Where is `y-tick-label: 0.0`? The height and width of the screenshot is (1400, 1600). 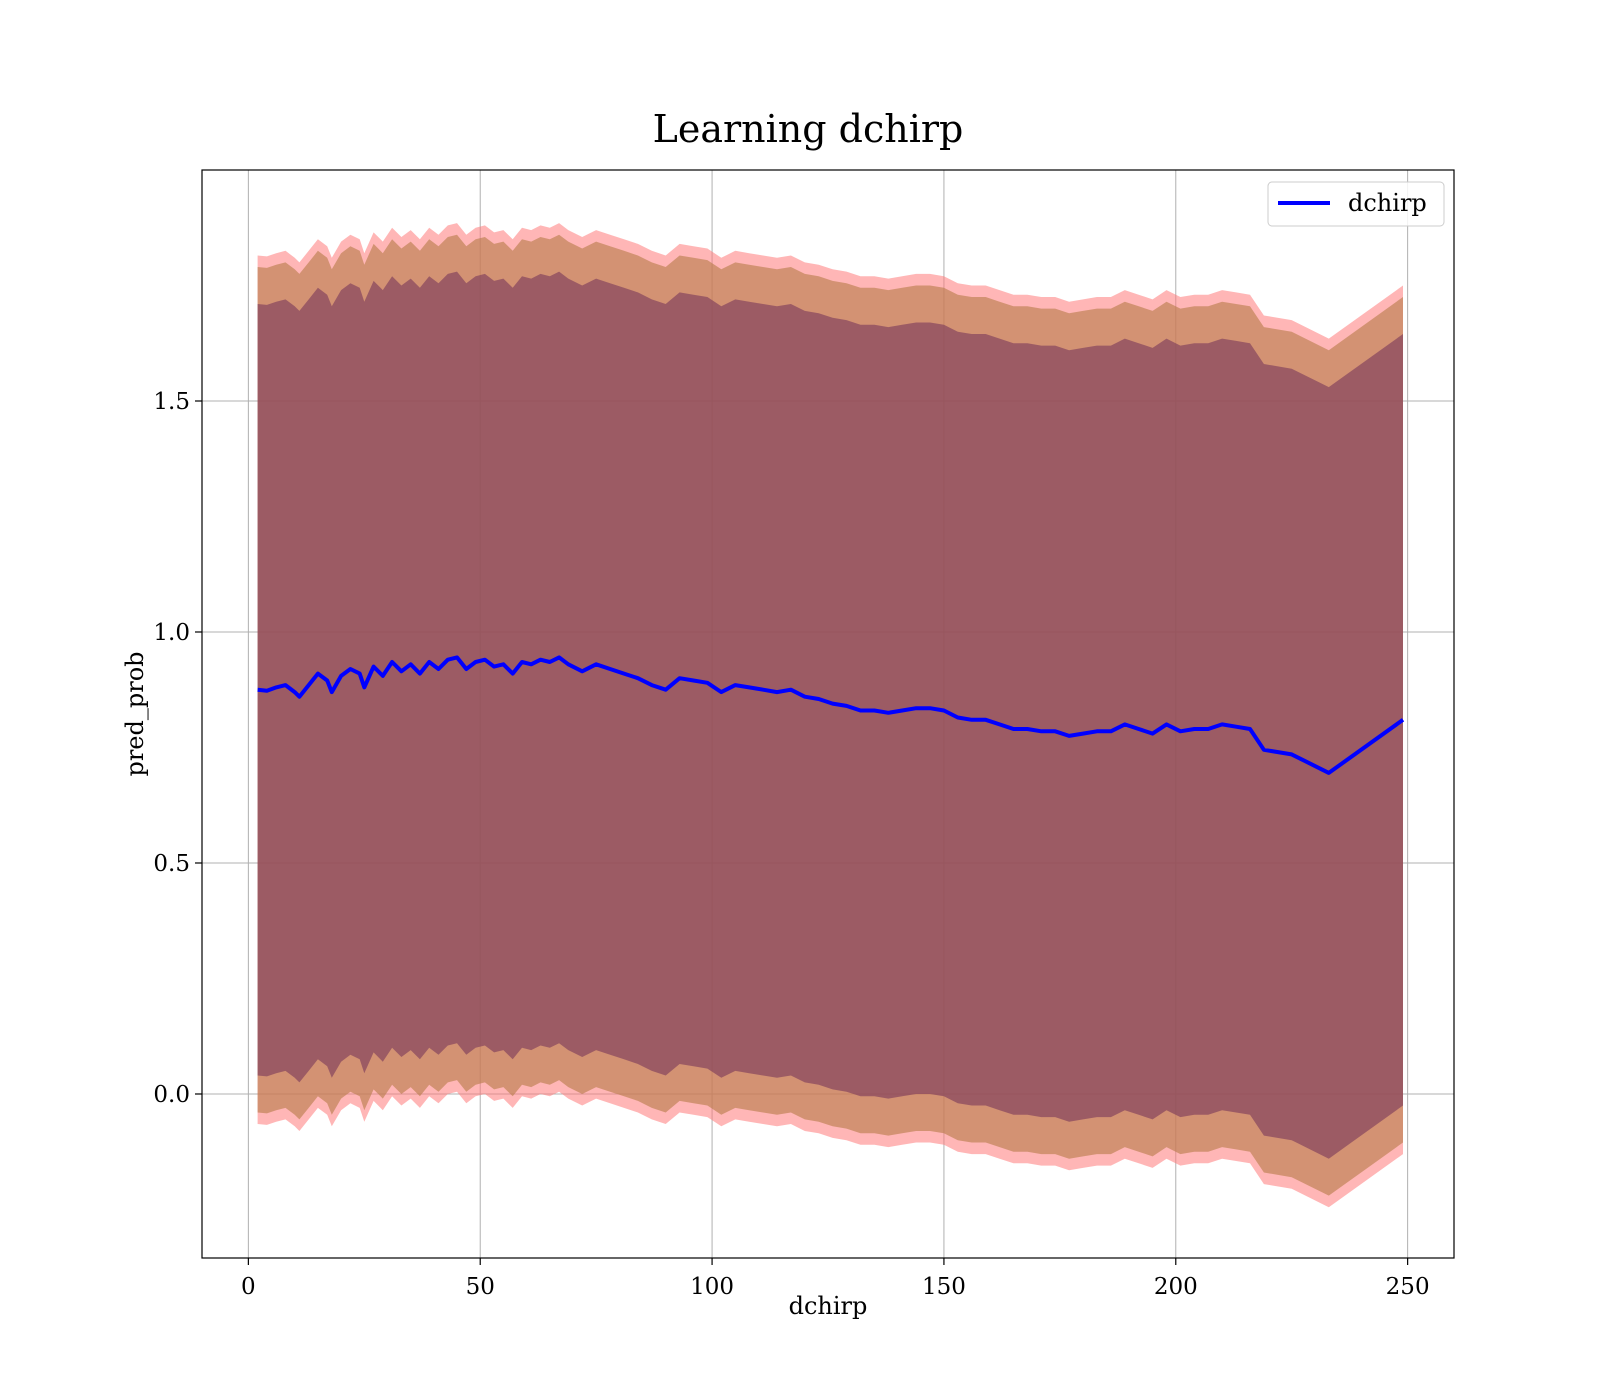
y-tick-label: 0.0 is located at coordinates (171, 1095).